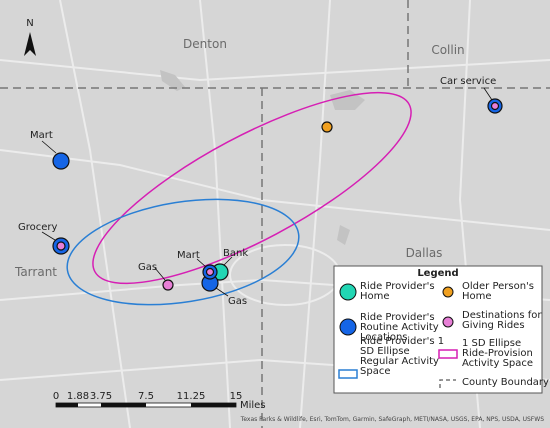 Image resolution: width=550 pixels, height=428 pixels. What do you see at coordinates (498, 286) in the screenshot?
I see `legend-label: Older Person's` at bounding box center [498, 286].